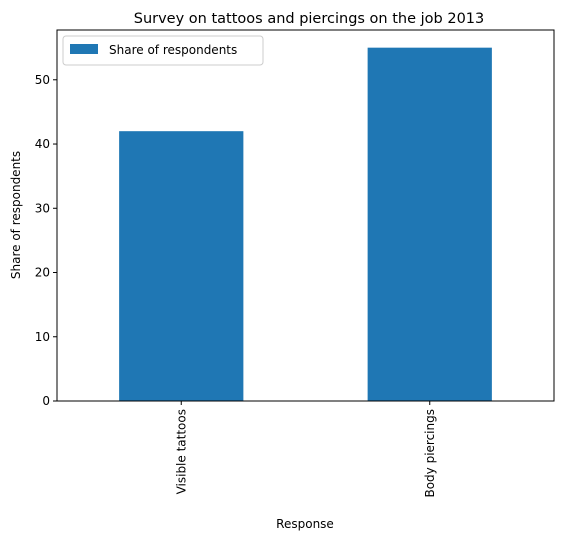 The height and width of the screenshot is (543, 562). What do you see at coordinates (42, 80) in the screenshot?
I see `y-tick-label-5: 50` at bounding box center [42, 80].